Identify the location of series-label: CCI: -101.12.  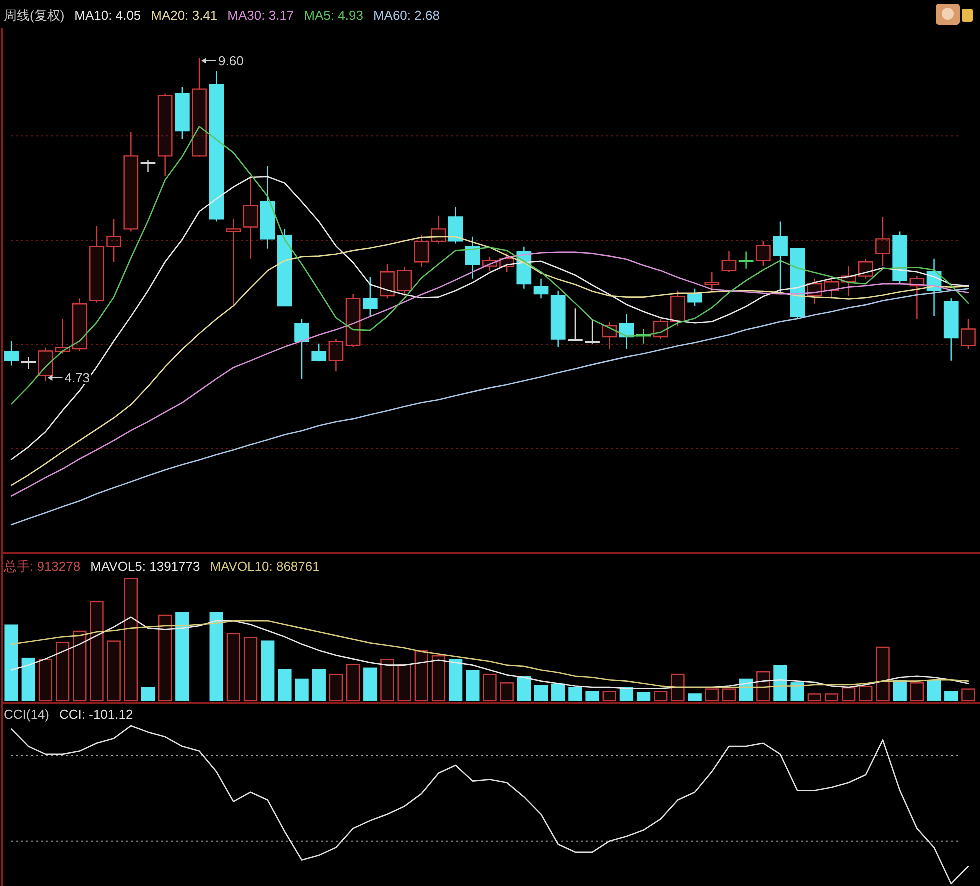
(97, 714).